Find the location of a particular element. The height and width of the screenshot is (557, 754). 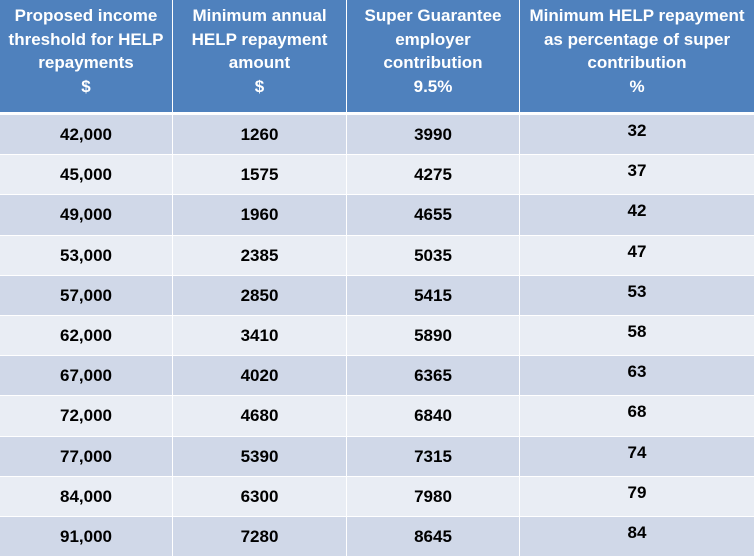

cell-min-repayment: 2850 is located at coordinates (260, 295).